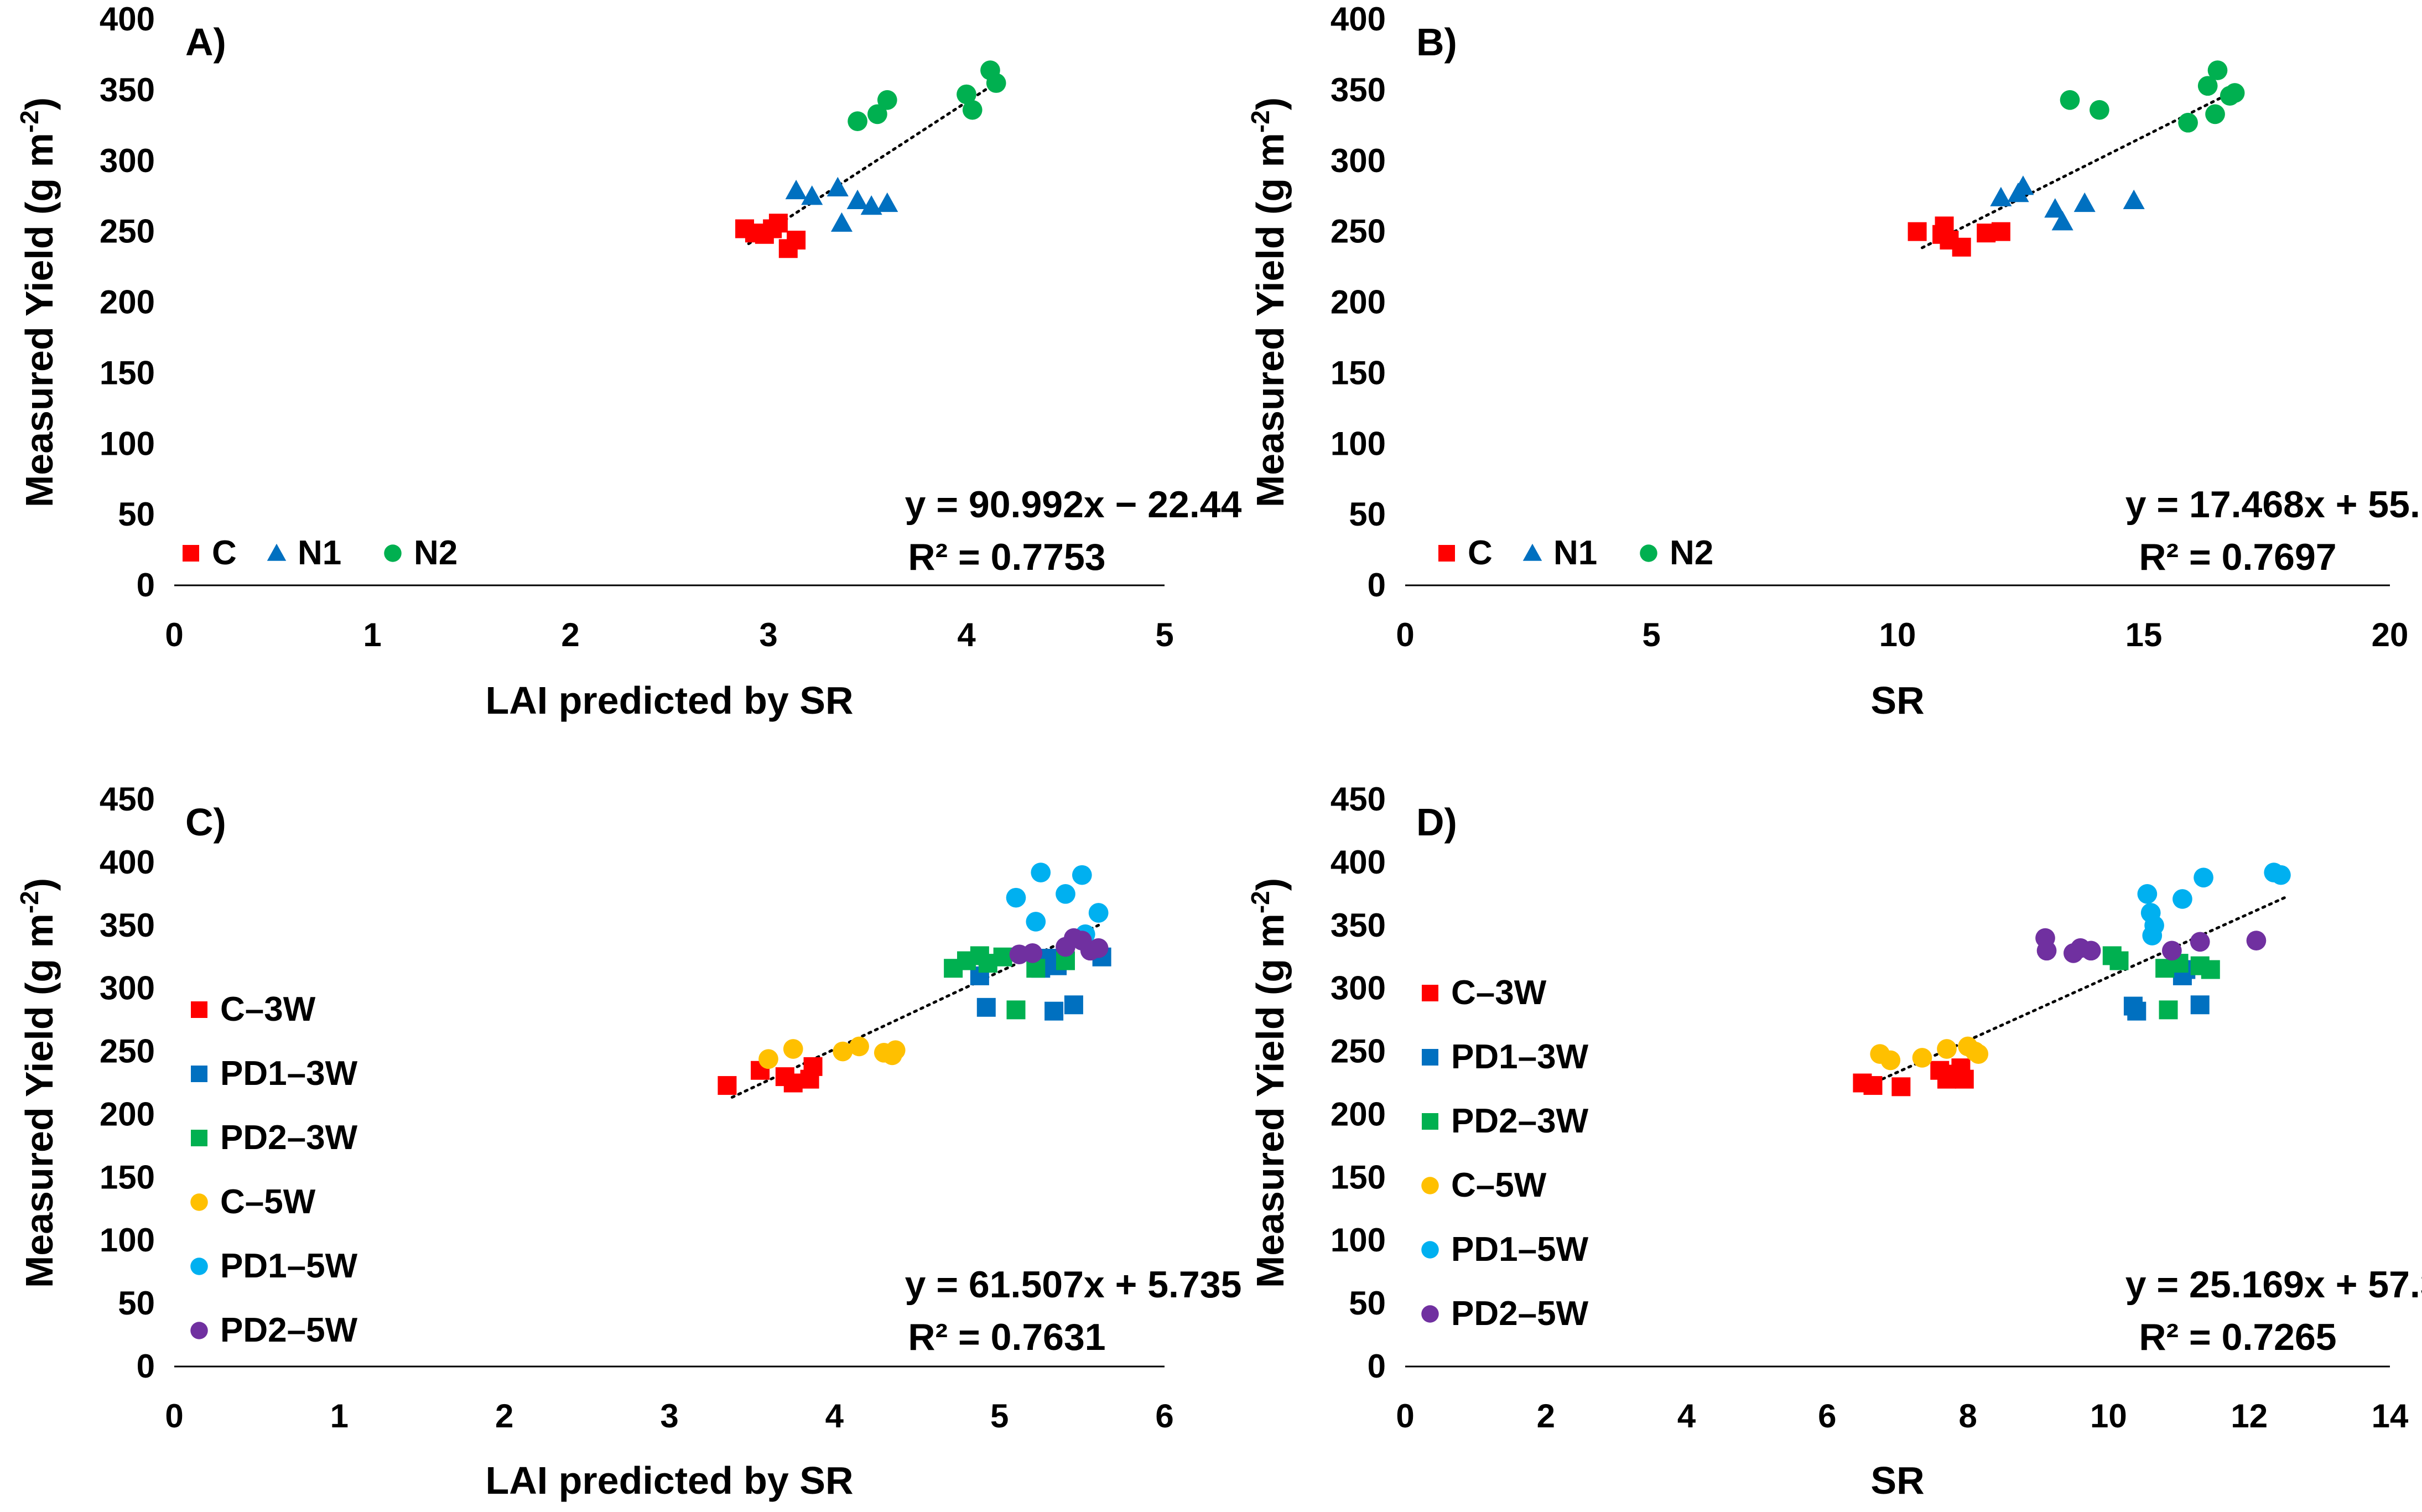 This screenshot has height=1512, width=2422. I want to click on panel-label: D), so click(1437, 823).